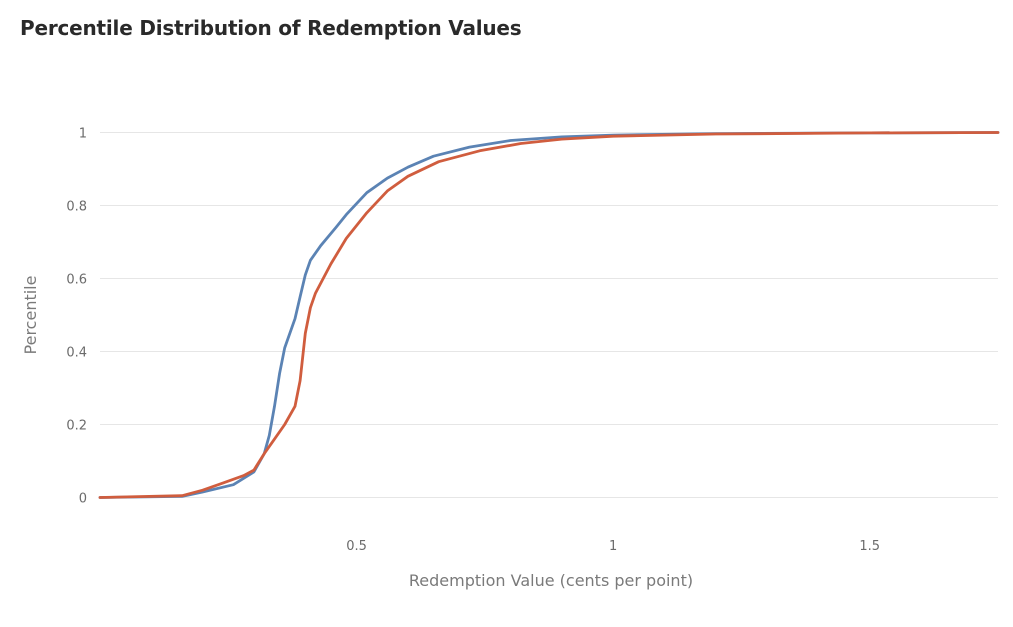 This screenshot has width=1013, height=627. Describe the element at coordinates (869, 546) in the screenshot. I see `x-tick-label: 1.5` at that location.